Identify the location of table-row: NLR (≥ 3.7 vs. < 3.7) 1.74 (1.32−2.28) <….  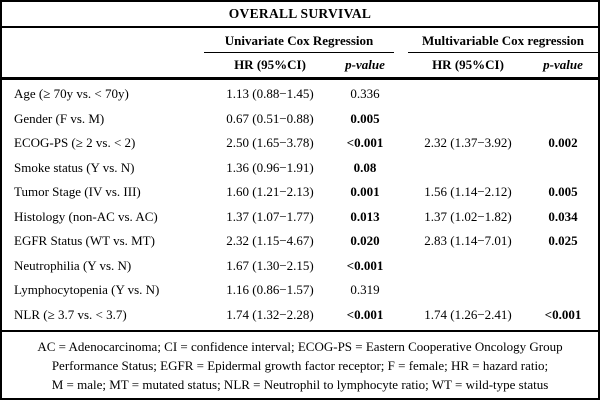
(300, 315).